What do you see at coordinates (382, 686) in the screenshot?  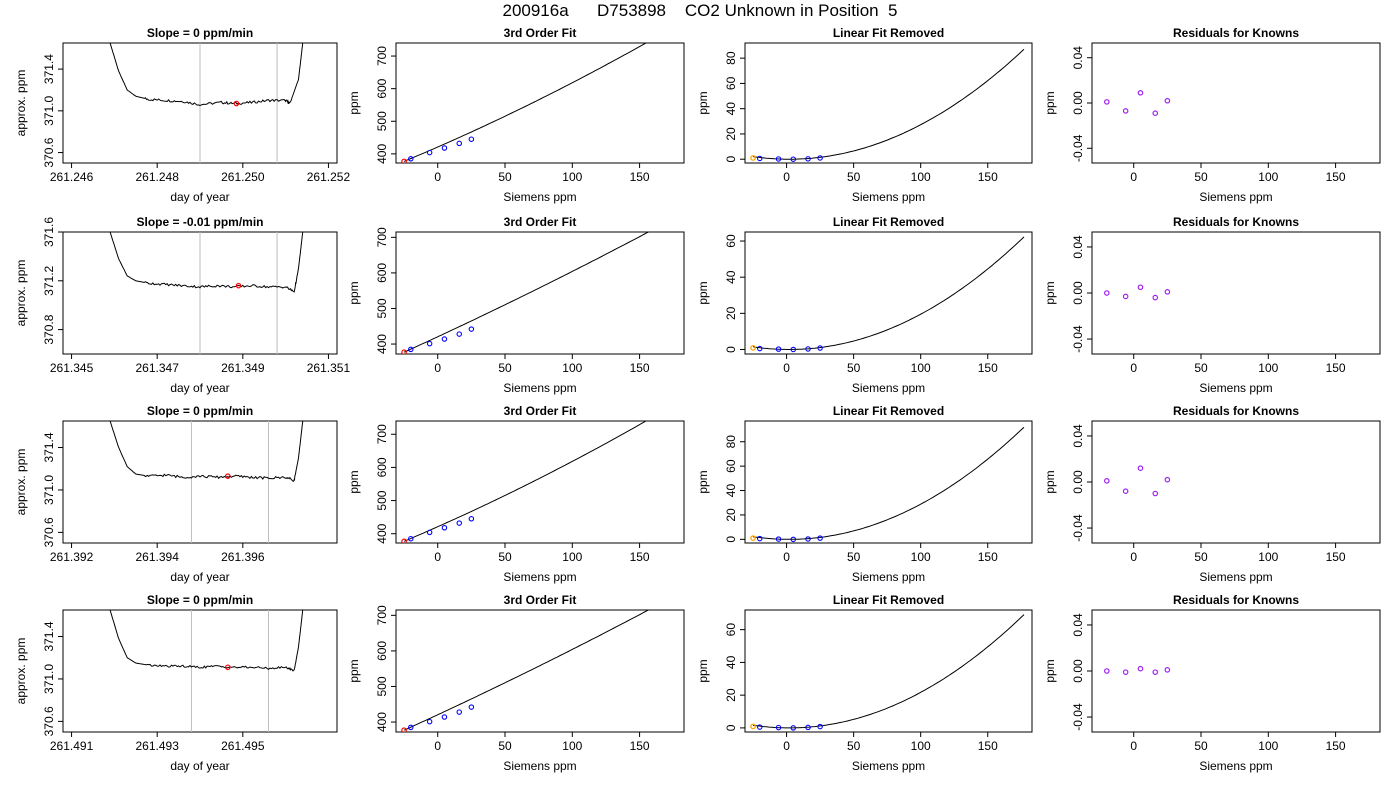 I see `y-tick-label: 500` at bounding box center [382, 686].